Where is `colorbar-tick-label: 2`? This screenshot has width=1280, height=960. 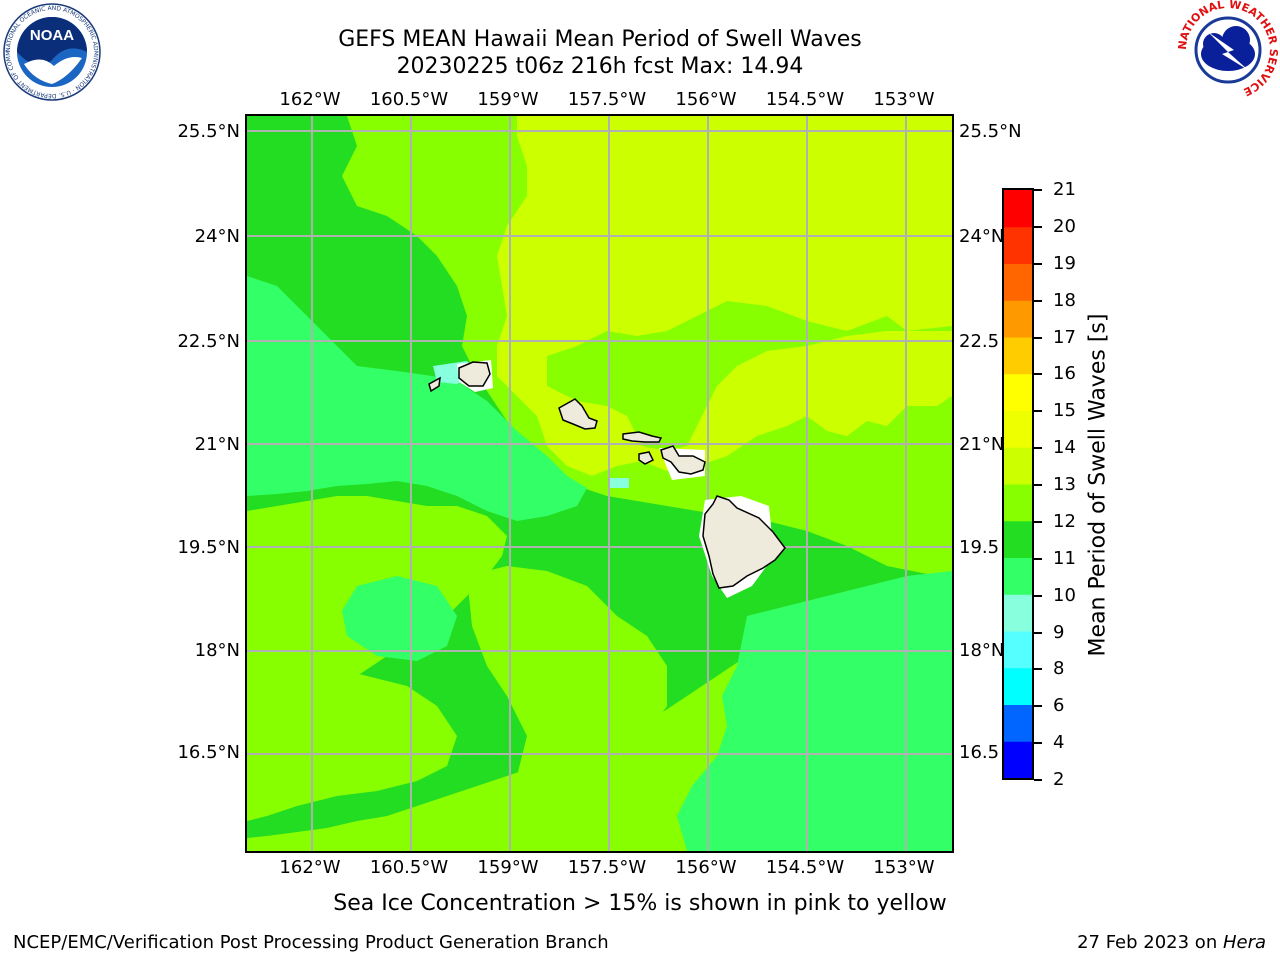
colorbar-tick-label: 2 is located at coordinates (1059, 779).